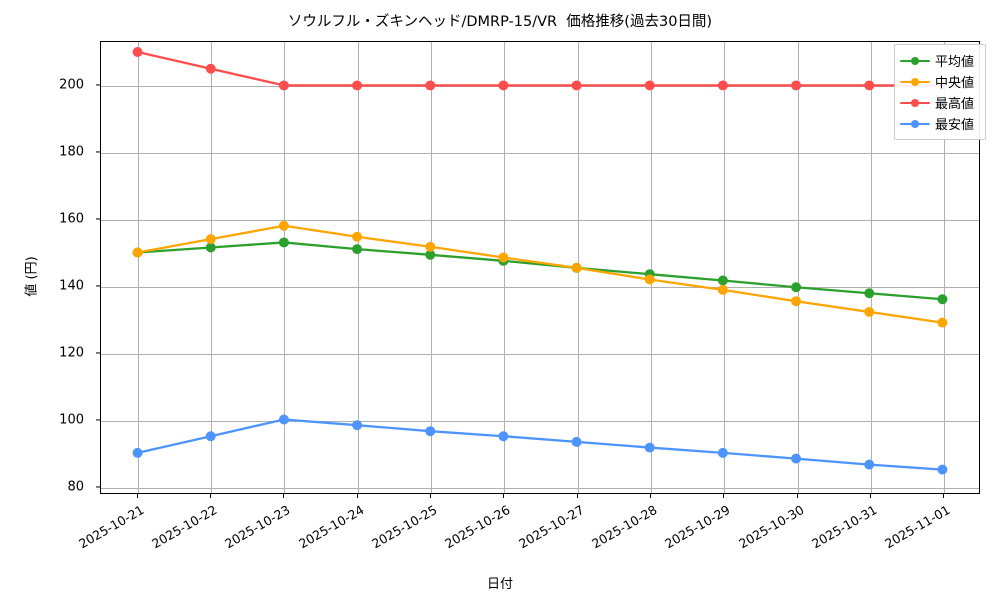  I want to click on chart-legend: 平均値中央値 最高値 最安値, so click(940, 92).